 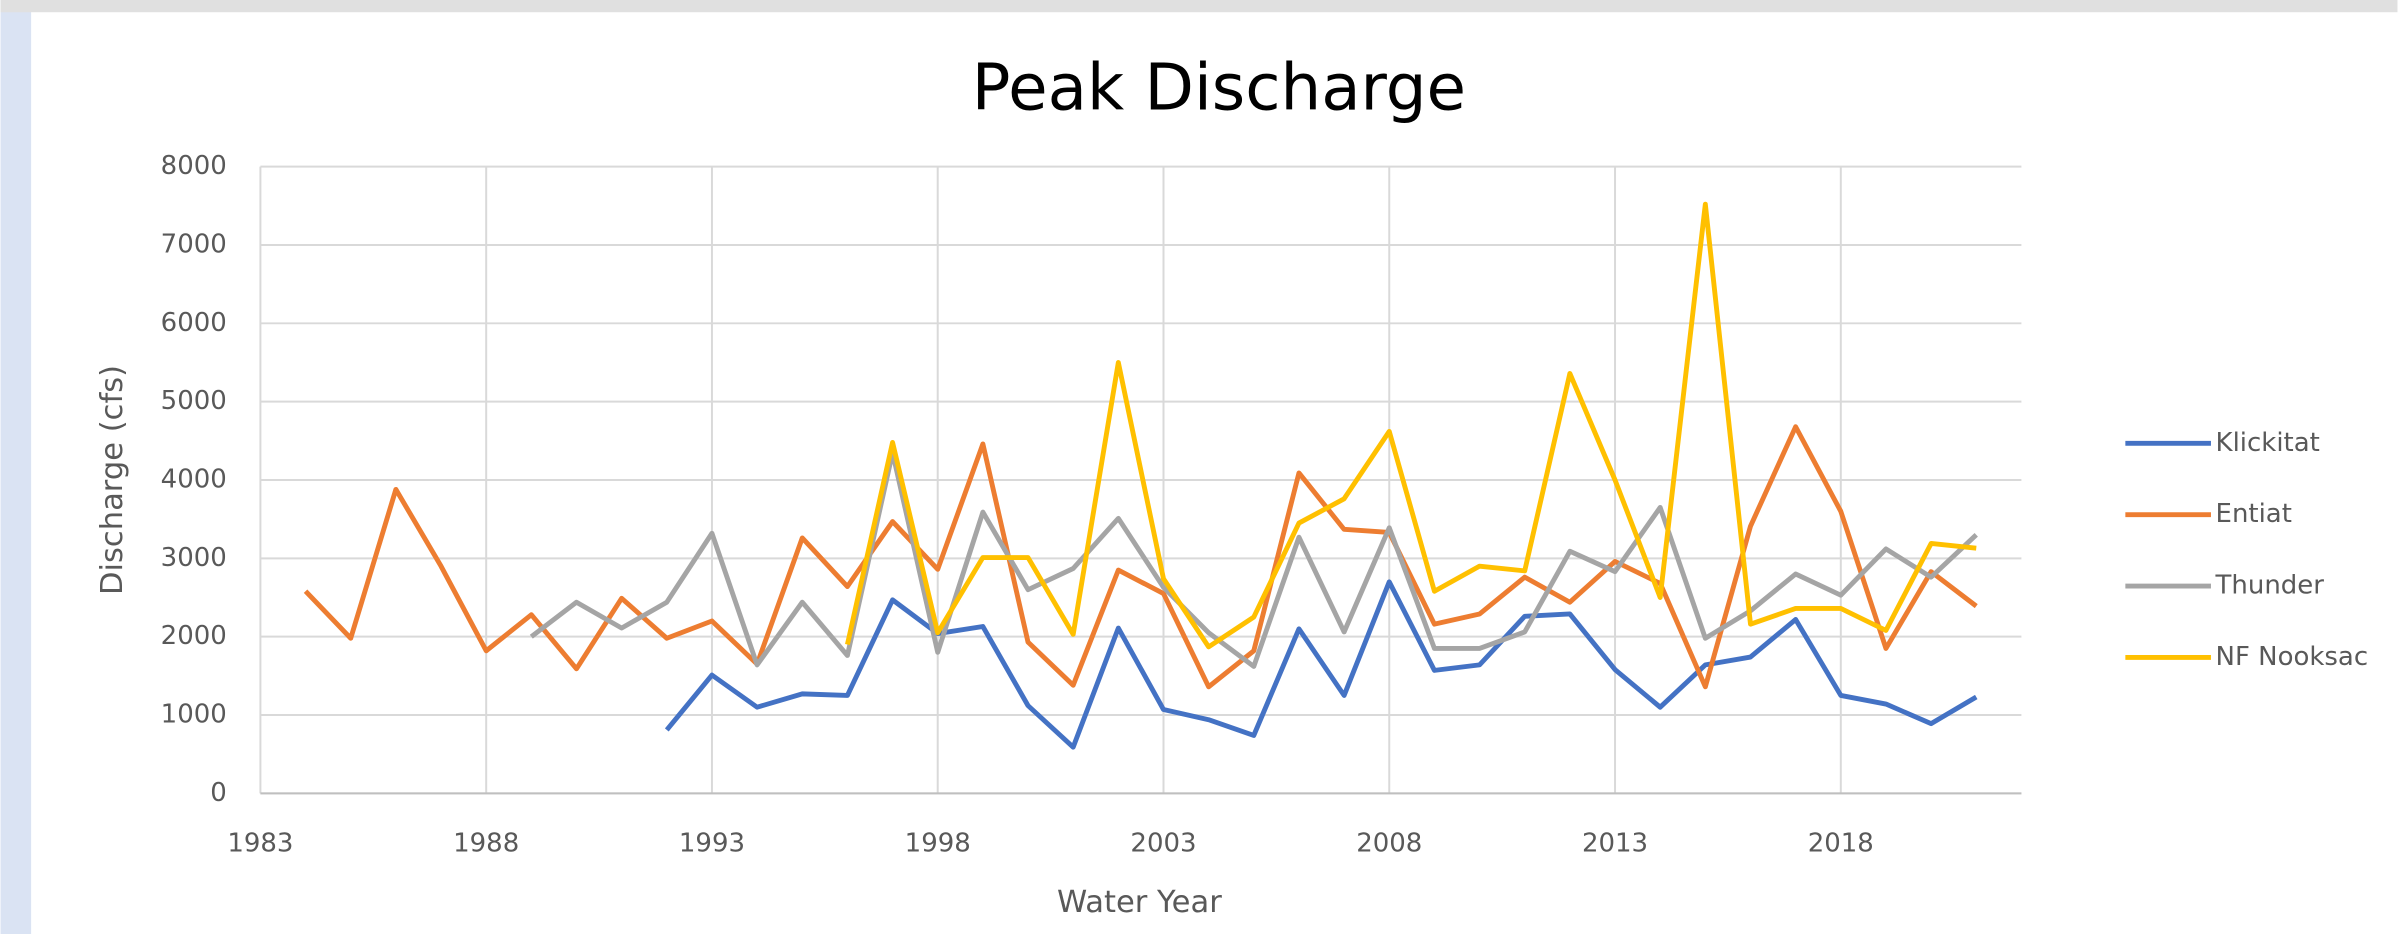 What do you see at coordinates (1219, 87) in the screenshot?
I see `chart-title: Peak Discharge` at bounding box center [1219, 87].